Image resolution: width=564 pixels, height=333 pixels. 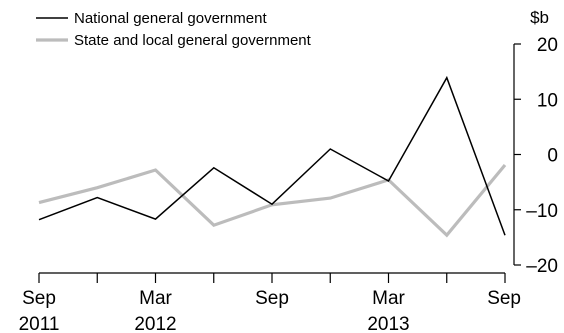 I want to click on x-year-label: 2011, so click(x=39, y=323).